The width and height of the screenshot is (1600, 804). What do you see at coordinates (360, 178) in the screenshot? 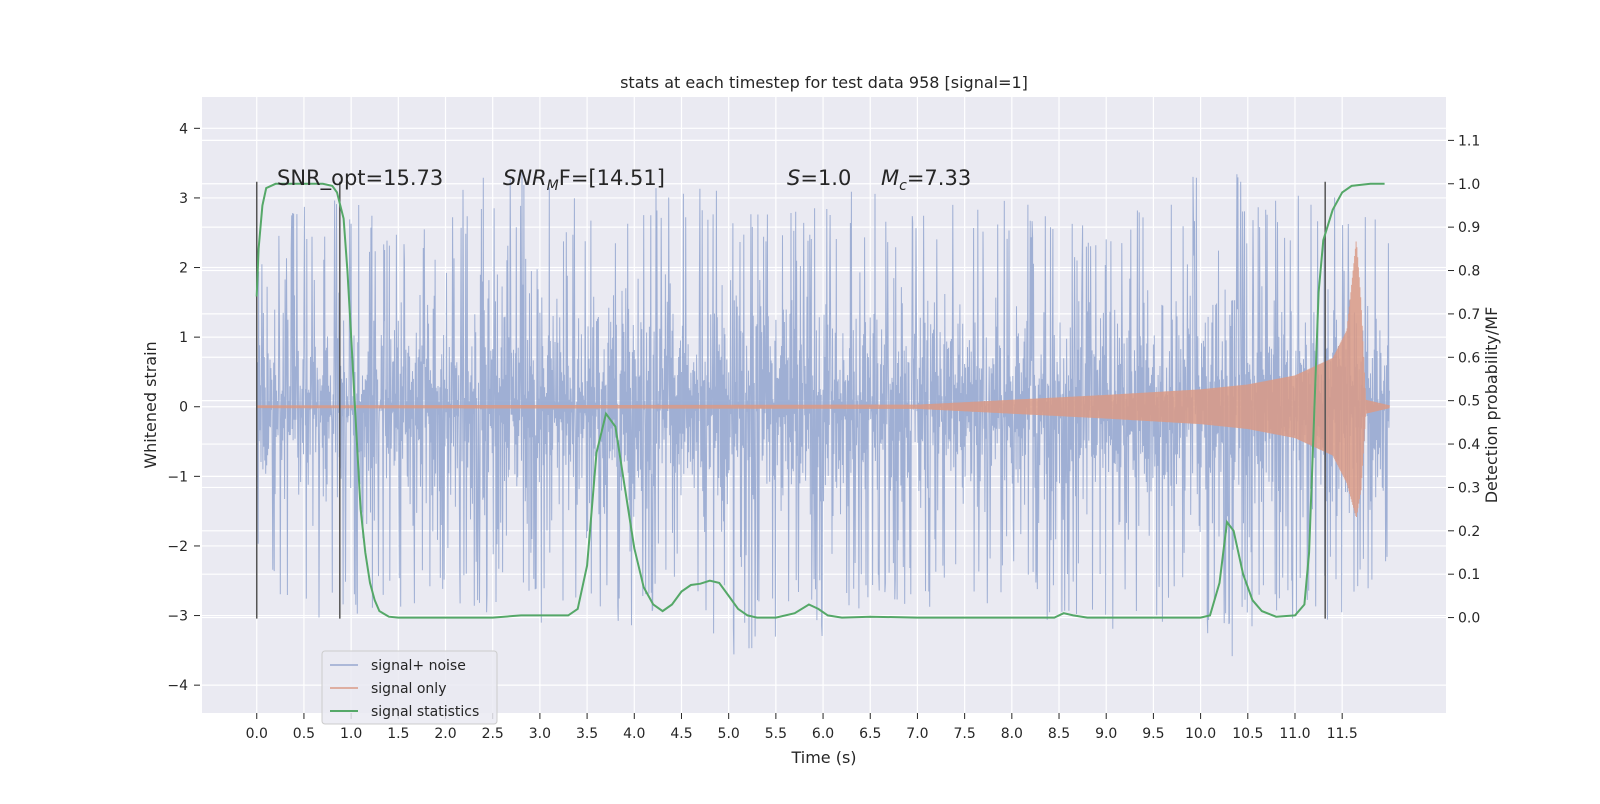
I see `annotation-snr-opt: SNR_opt=15.73` at bounding box center [360, 178].